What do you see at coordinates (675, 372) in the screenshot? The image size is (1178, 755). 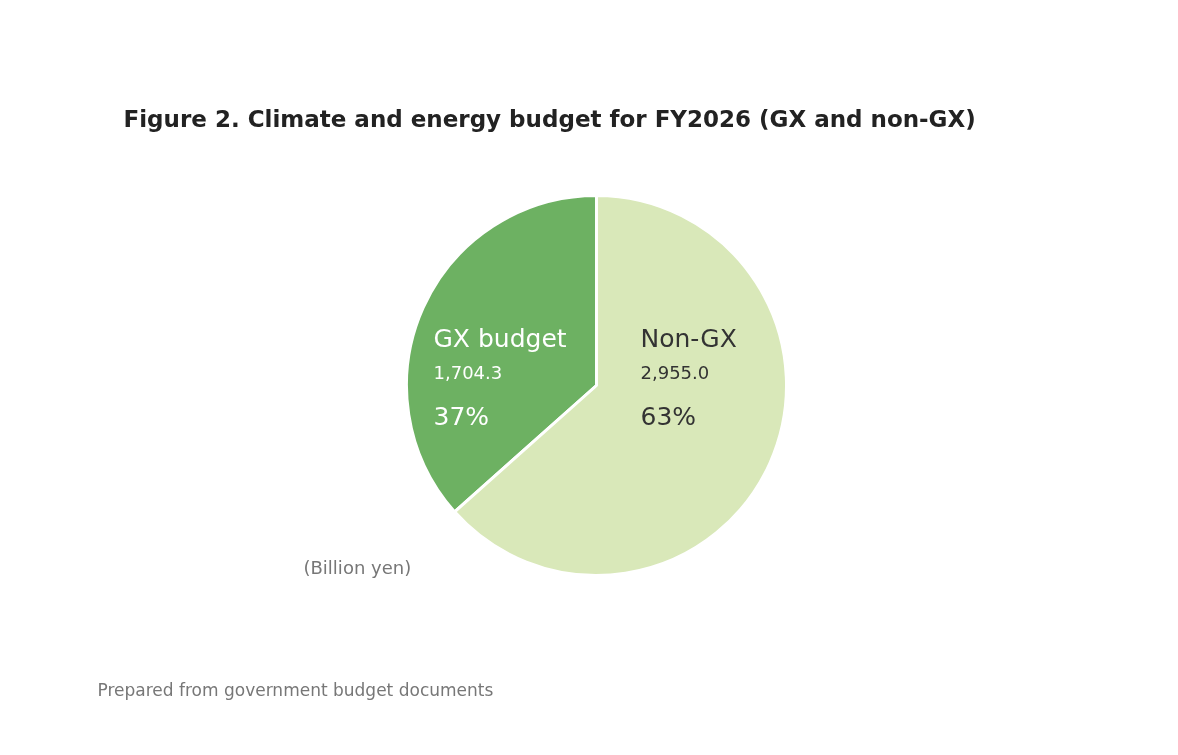 I see `data-label: 2,955.0` at bounding box center [675, 372].